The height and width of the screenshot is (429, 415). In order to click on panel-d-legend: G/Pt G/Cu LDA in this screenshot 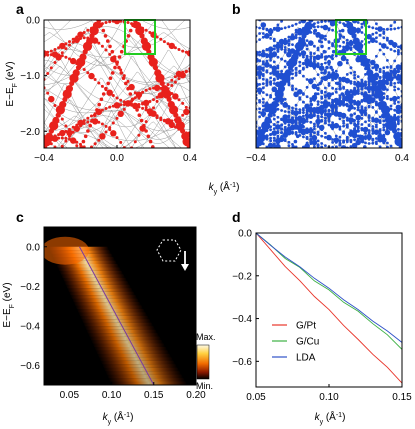, I will do `click(295, 342)`.